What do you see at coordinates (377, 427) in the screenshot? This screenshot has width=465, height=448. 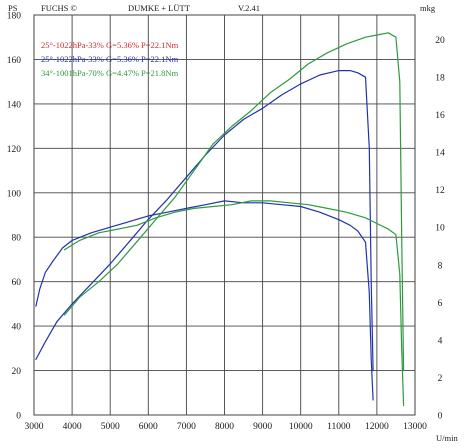 I see `x-tick-label: 12000` at bounding box center [377, 427].